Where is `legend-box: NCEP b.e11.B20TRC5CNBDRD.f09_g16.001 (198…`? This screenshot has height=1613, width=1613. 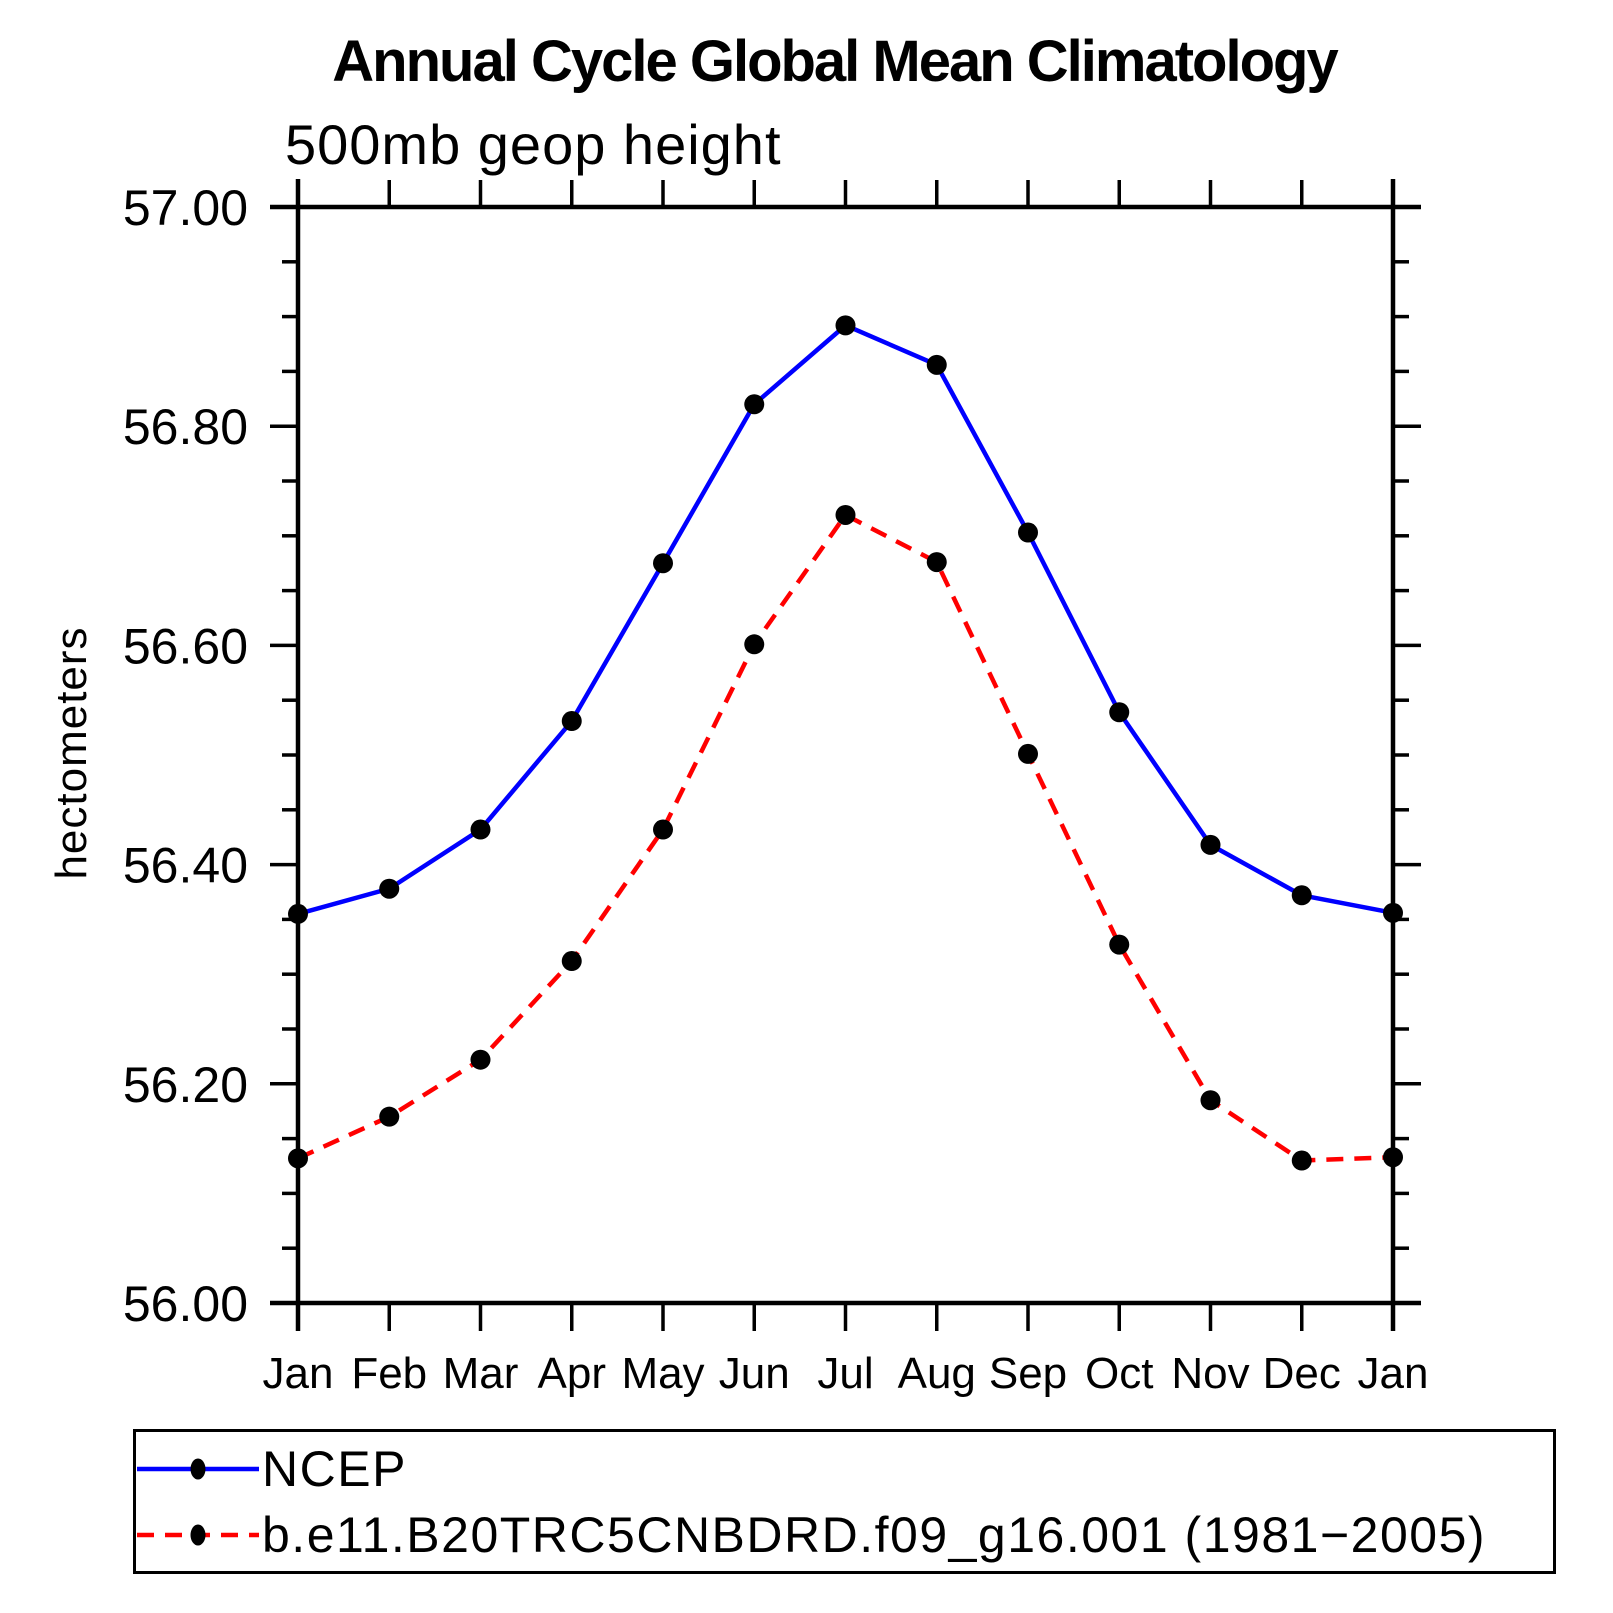 legend-box: NCEP b.e11.B20TRC5CNBDRD.f09_g16.001 (198… is located at coordinates (844, 1501).